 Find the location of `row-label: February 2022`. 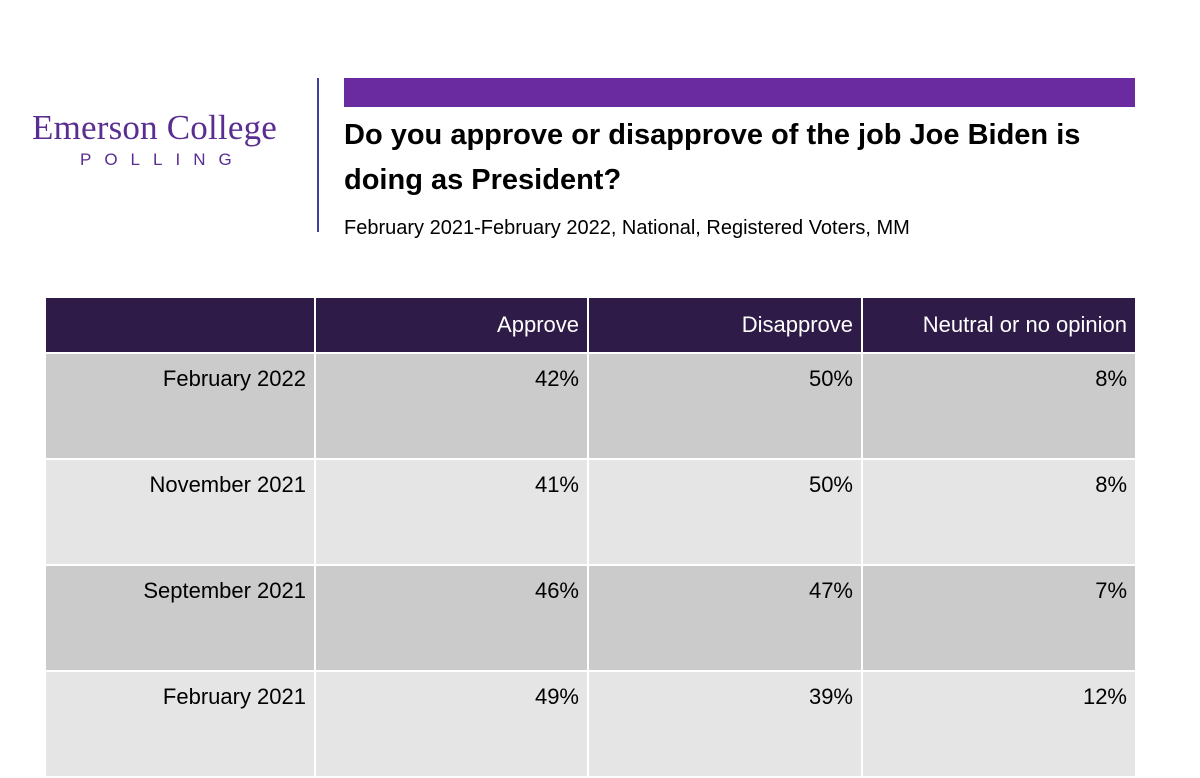

row-label: February 2022 is located at coordinates (180, 406).